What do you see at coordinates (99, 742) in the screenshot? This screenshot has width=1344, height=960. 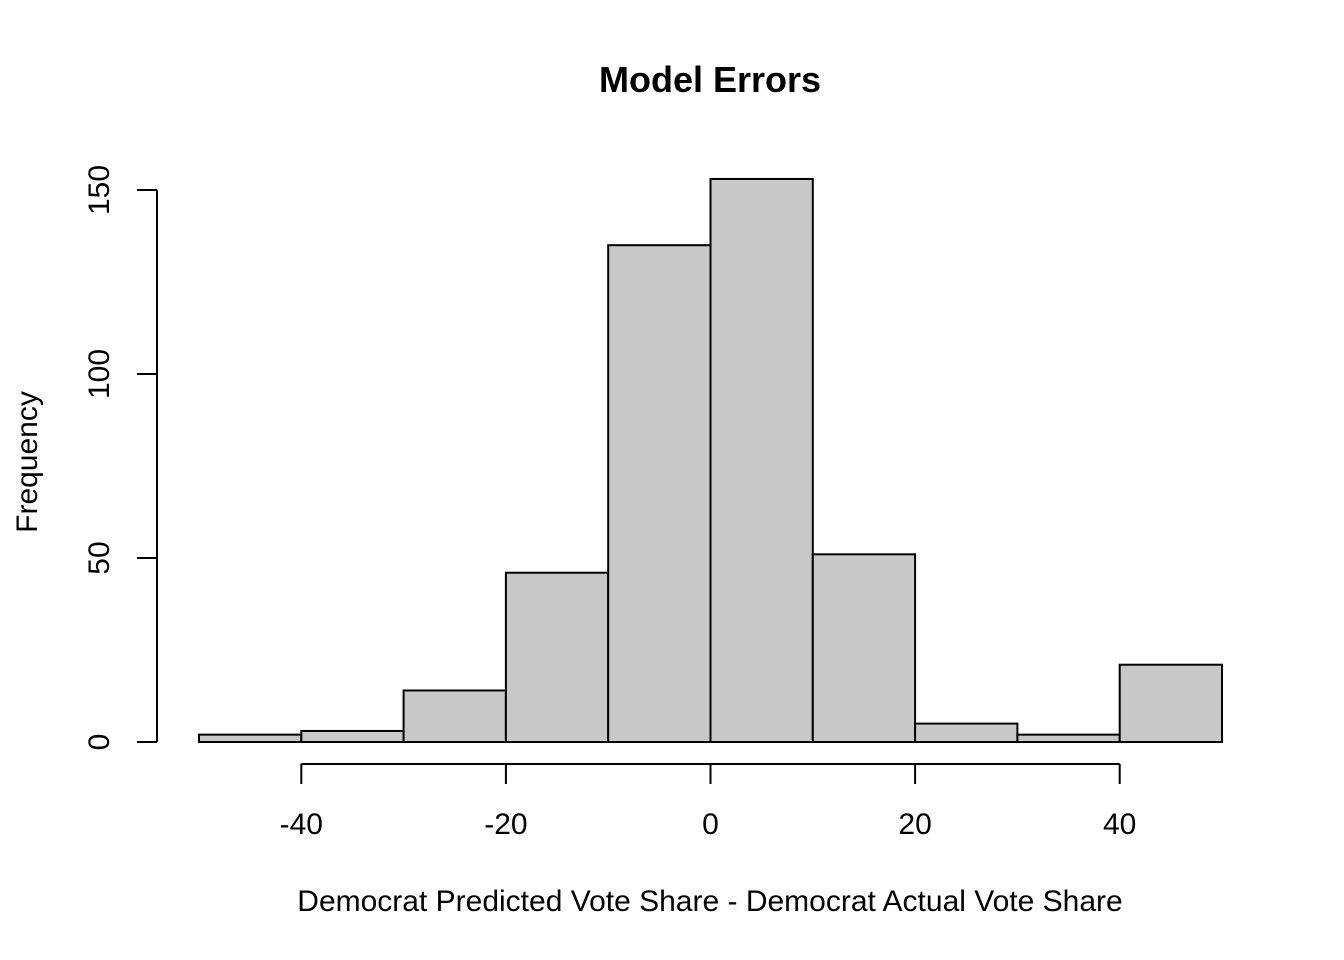 I see `y-tick-label: 0` at bounding box center [99, 742].